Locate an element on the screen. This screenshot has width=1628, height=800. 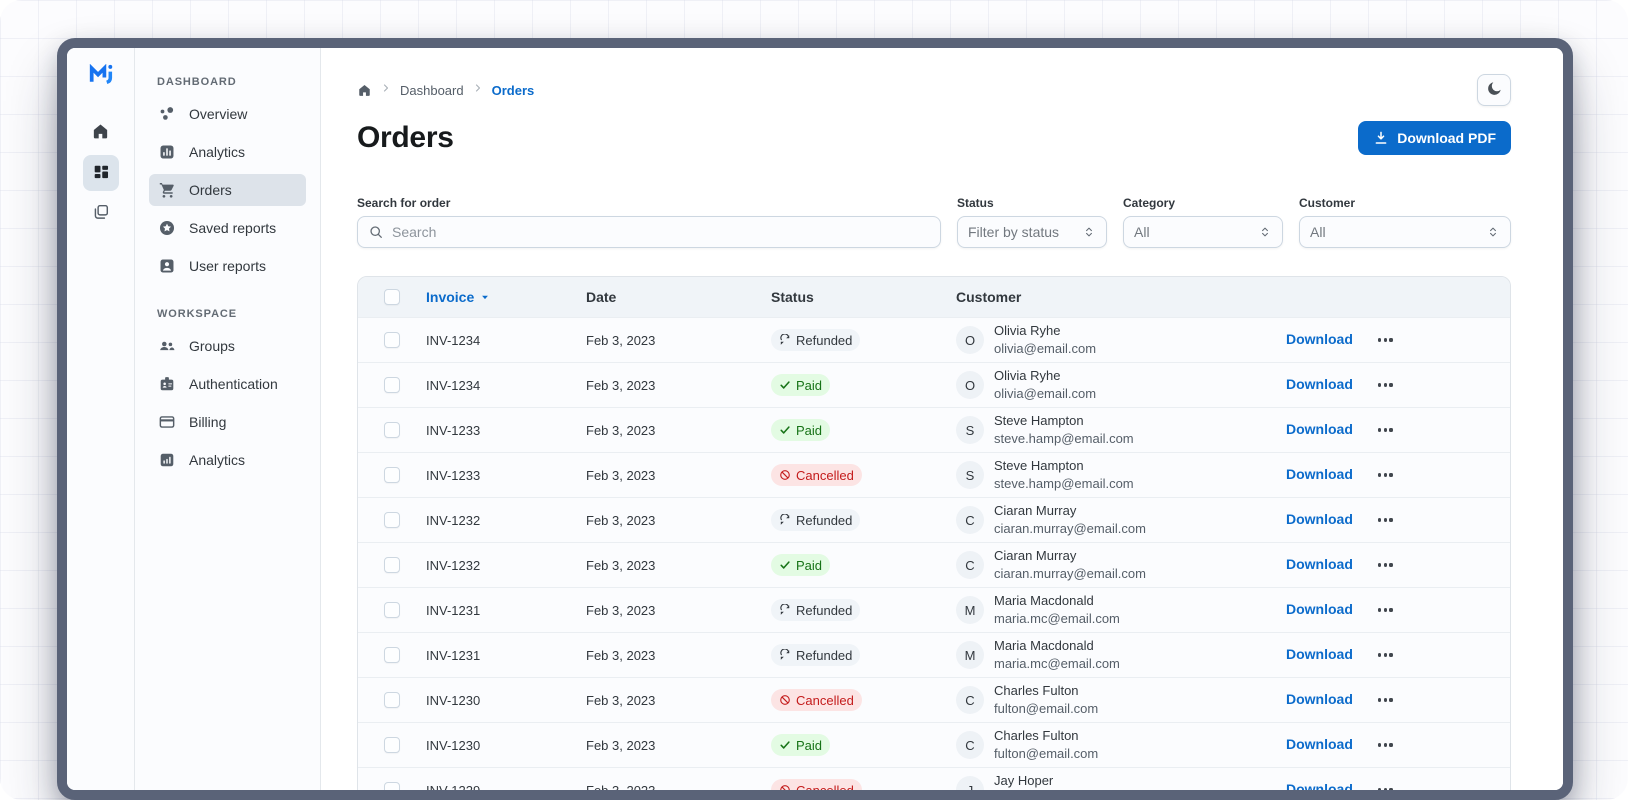
sidebar-item-saved-reports: Saved reports is located at coordinates (227, 228).